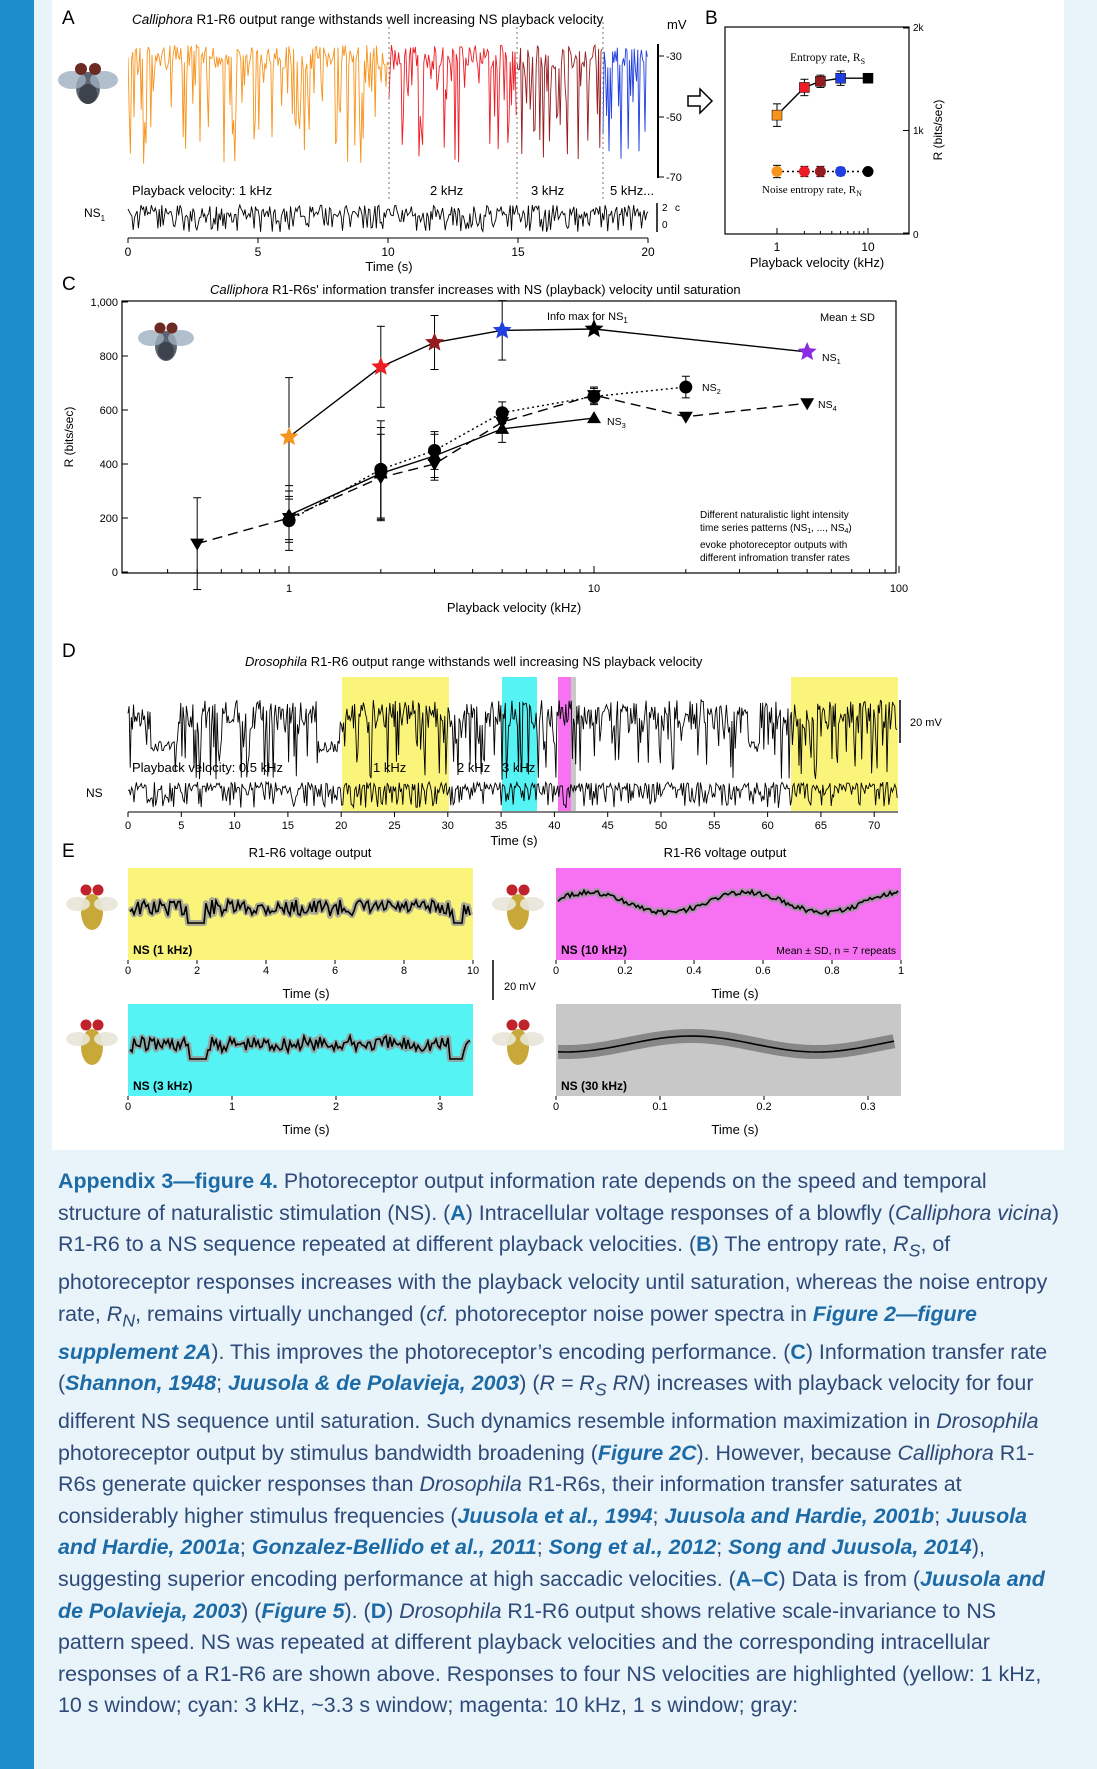 The height and width of the screenshot is (1769, 1097). What do you see at coordinates (714, 826) in the screenshot?
I see `x-tick: 55` at bounding box center [714, 826].